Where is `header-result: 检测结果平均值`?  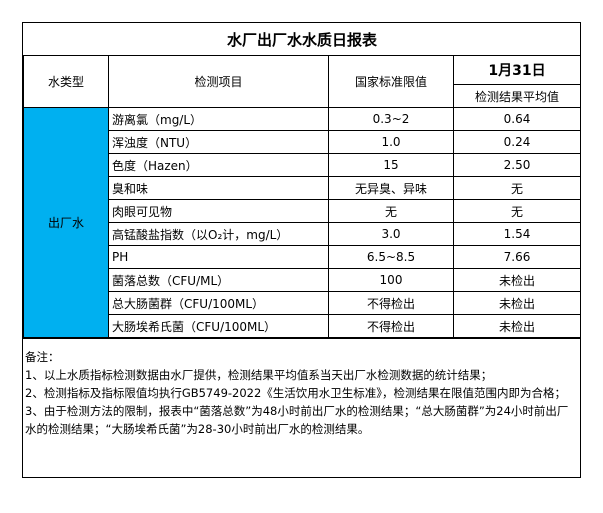 header-result: 检测结果平均值 is located at coordinates (517, 96).